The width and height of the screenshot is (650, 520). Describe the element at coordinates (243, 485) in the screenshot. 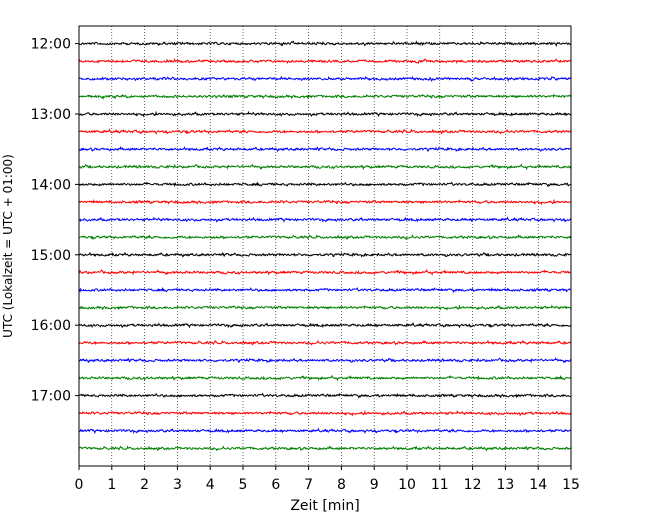

I see `x-tick-label: 5` at that location.